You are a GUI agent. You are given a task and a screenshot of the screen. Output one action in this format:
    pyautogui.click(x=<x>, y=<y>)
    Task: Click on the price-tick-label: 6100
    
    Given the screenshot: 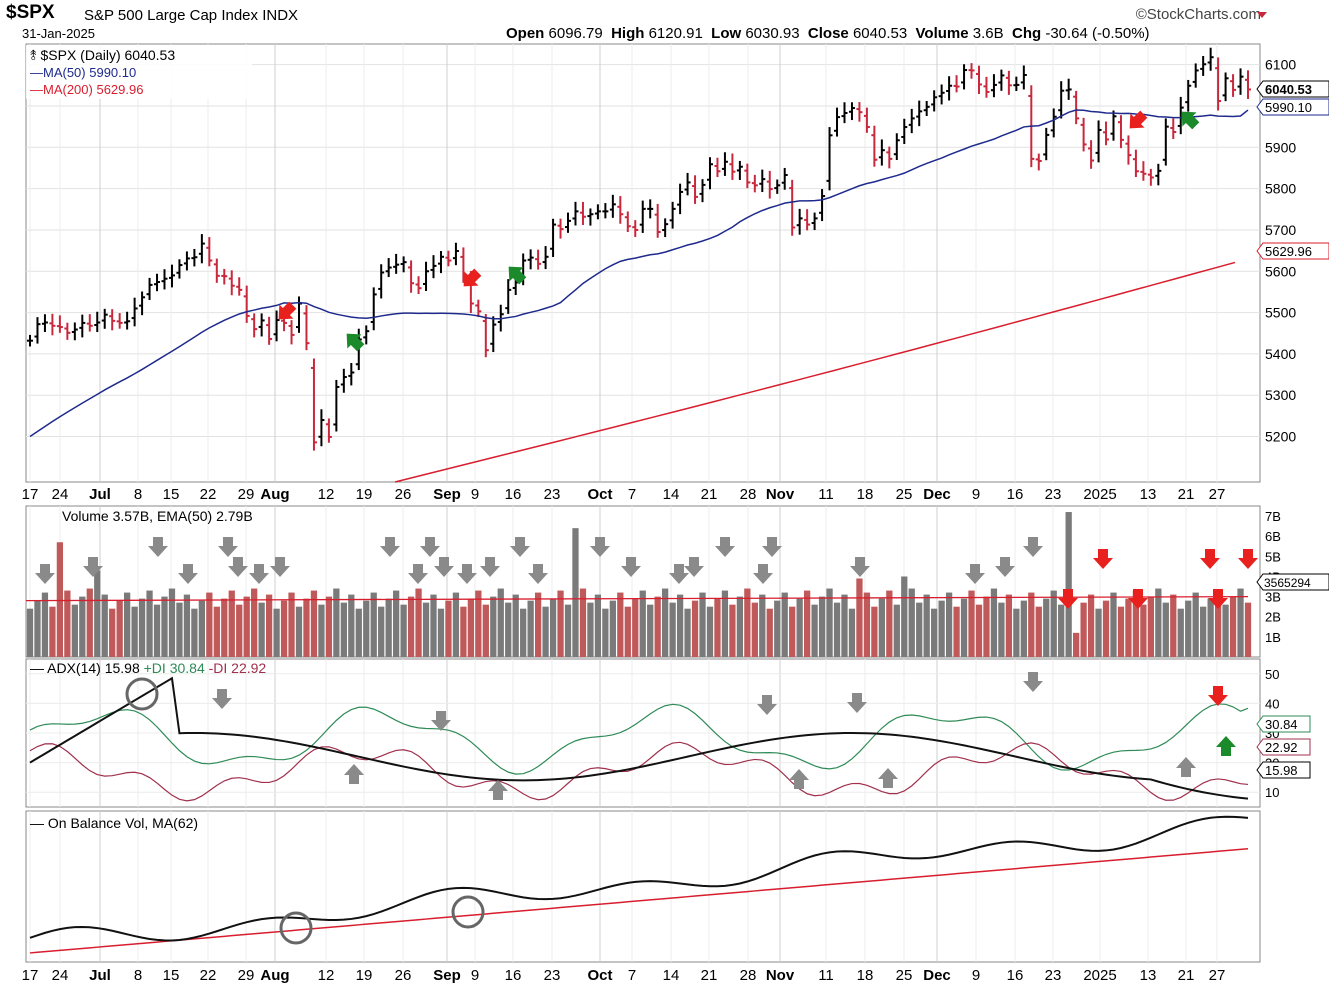 What is the action you would take?
    pyautogui.click(x=1280, y=65)
    